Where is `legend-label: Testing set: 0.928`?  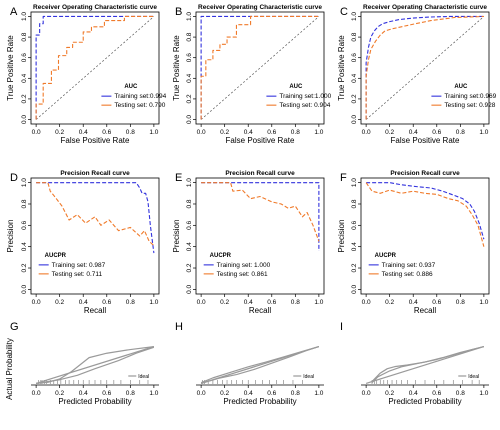
legend-label: Testing set: 0.928 is located at coordinates (469, 105).